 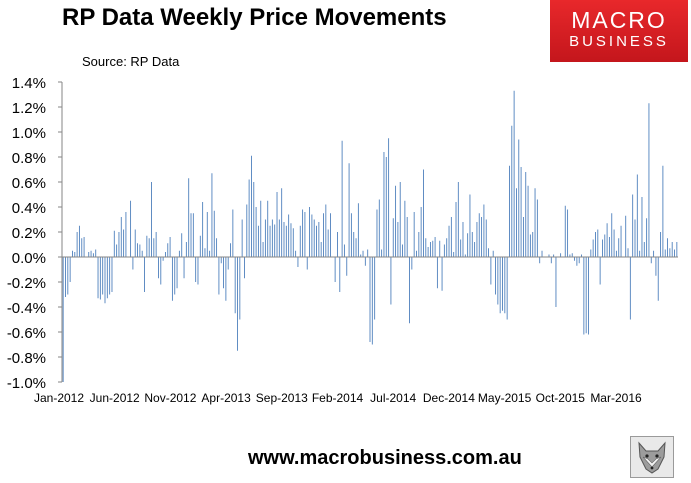 I want to click on y-tick-label: -0.8%, so click(x=26, y=358).